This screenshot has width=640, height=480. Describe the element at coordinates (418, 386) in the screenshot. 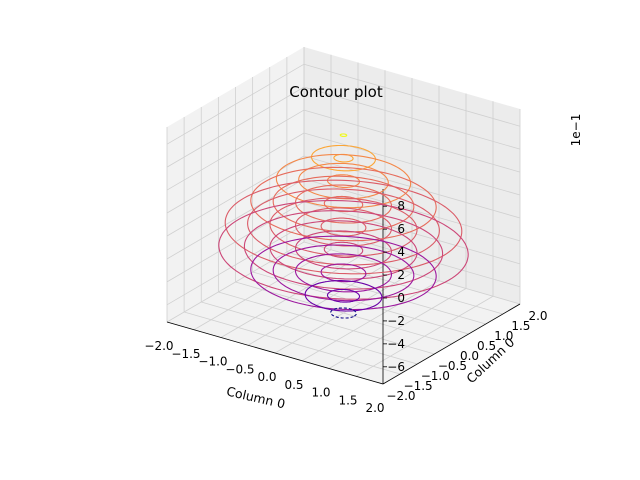

I see `y-tick-label: −1.5` at that location.